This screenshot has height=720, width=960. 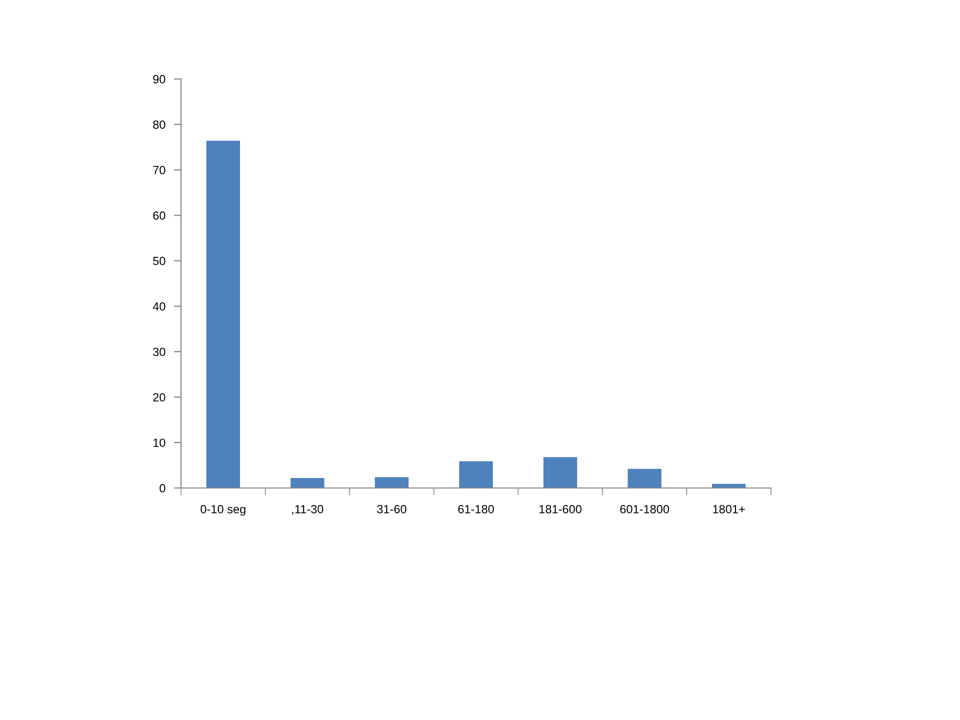 I want to click on y-tick-label: 50, so click(x=159, y=261).